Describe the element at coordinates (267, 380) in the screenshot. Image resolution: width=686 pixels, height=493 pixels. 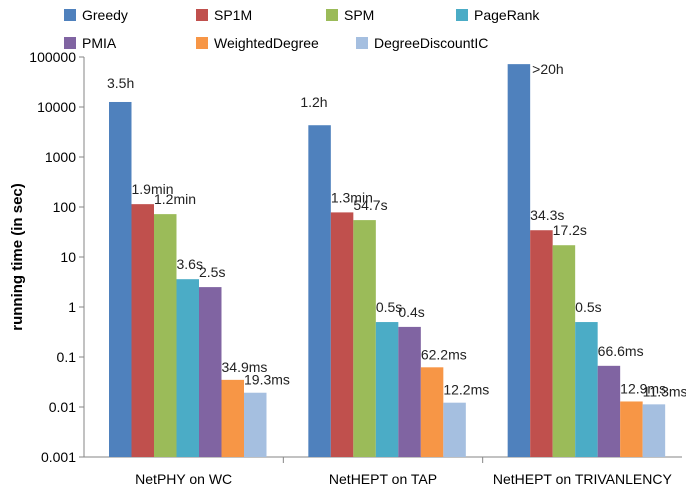
I see `data-label: 19.3ms` at that location.